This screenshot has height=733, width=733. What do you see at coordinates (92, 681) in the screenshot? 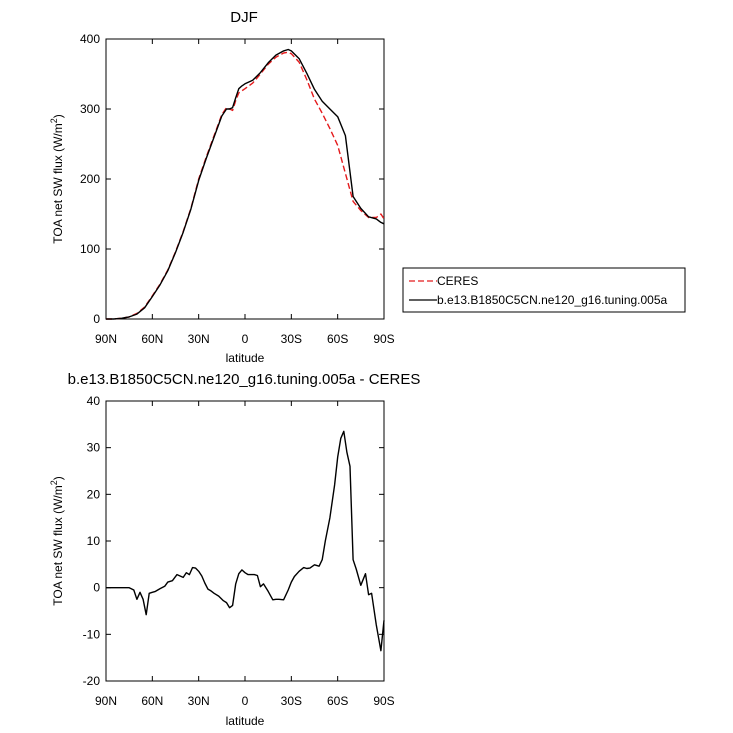
I see `bottom-ytick-label: -20` at bounding box center [92, 681].